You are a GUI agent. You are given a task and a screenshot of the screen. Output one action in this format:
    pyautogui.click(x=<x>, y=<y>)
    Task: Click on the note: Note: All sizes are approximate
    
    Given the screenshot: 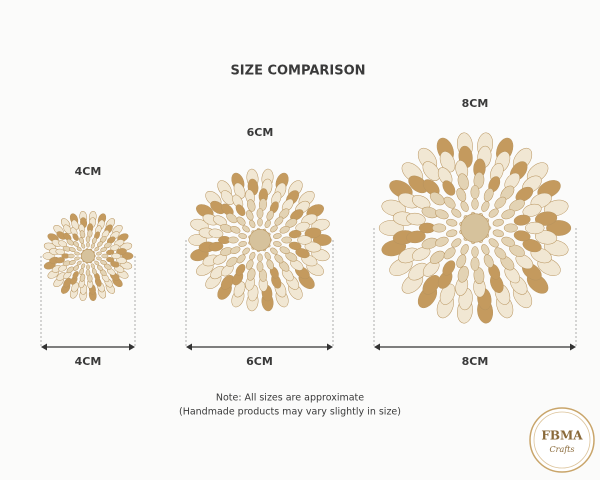 What is the action you would take?
    pyautogui.click(x=290, y=398)
    